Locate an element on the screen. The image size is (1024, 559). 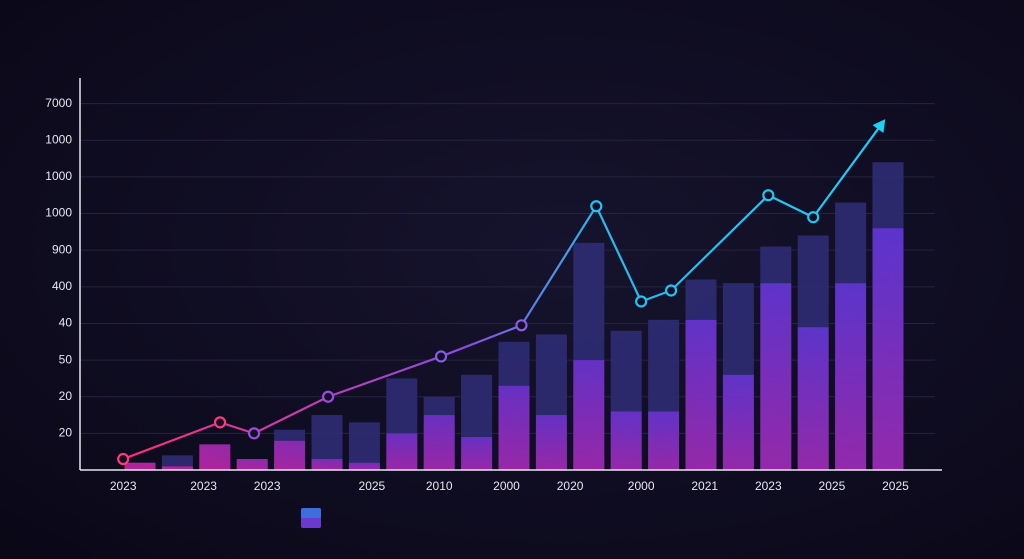
x-tick-label: 2020 is located at coordinates (570, 486).